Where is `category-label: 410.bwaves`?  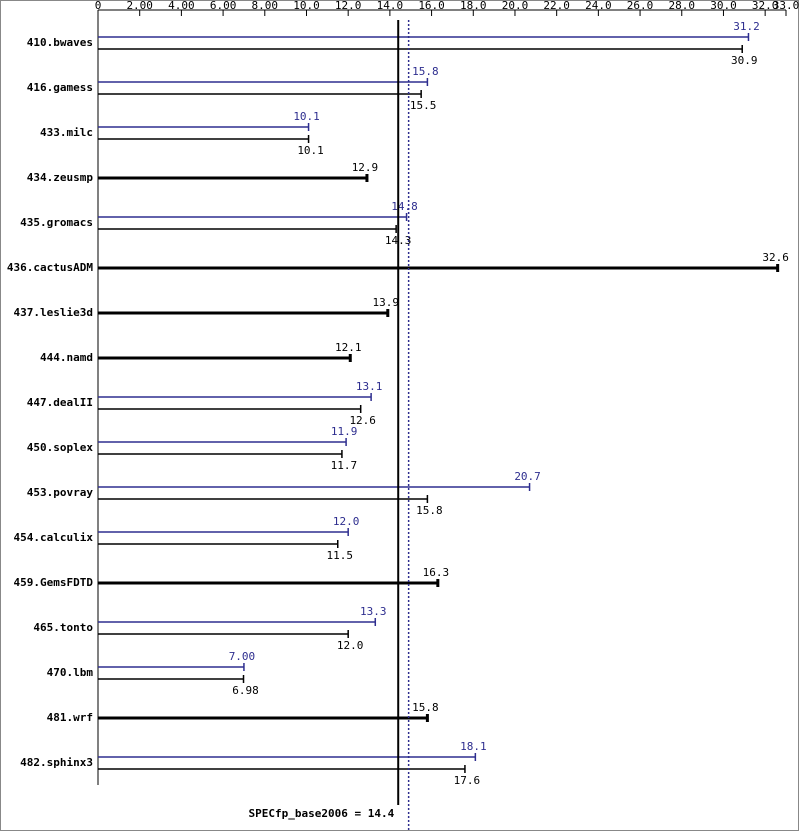
category-label: 410.bwaves is located at coordinates (60, 42).